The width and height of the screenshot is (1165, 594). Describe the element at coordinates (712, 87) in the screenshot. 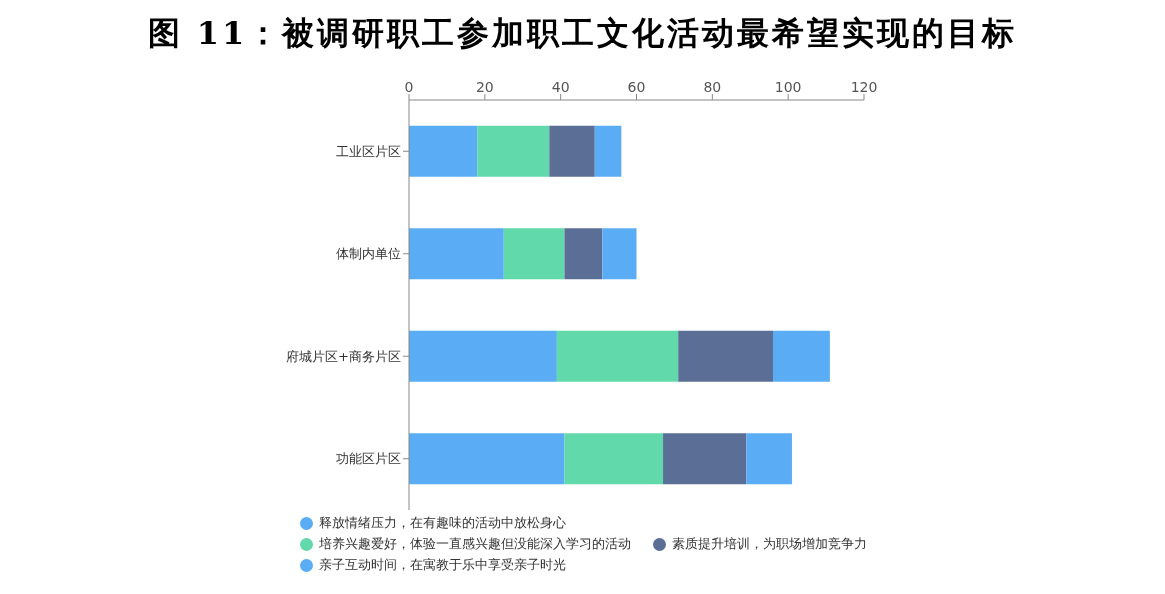

I see `x-tick-label: 80` at that location.